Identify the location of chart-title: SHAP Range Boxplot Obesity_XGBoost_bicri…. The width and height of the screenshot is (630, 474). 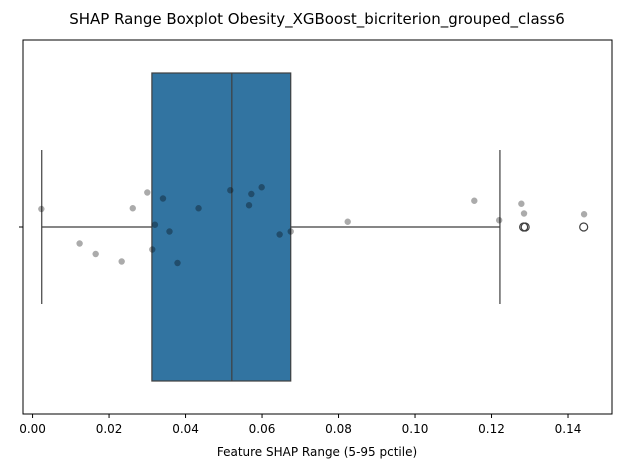
(317, 19).